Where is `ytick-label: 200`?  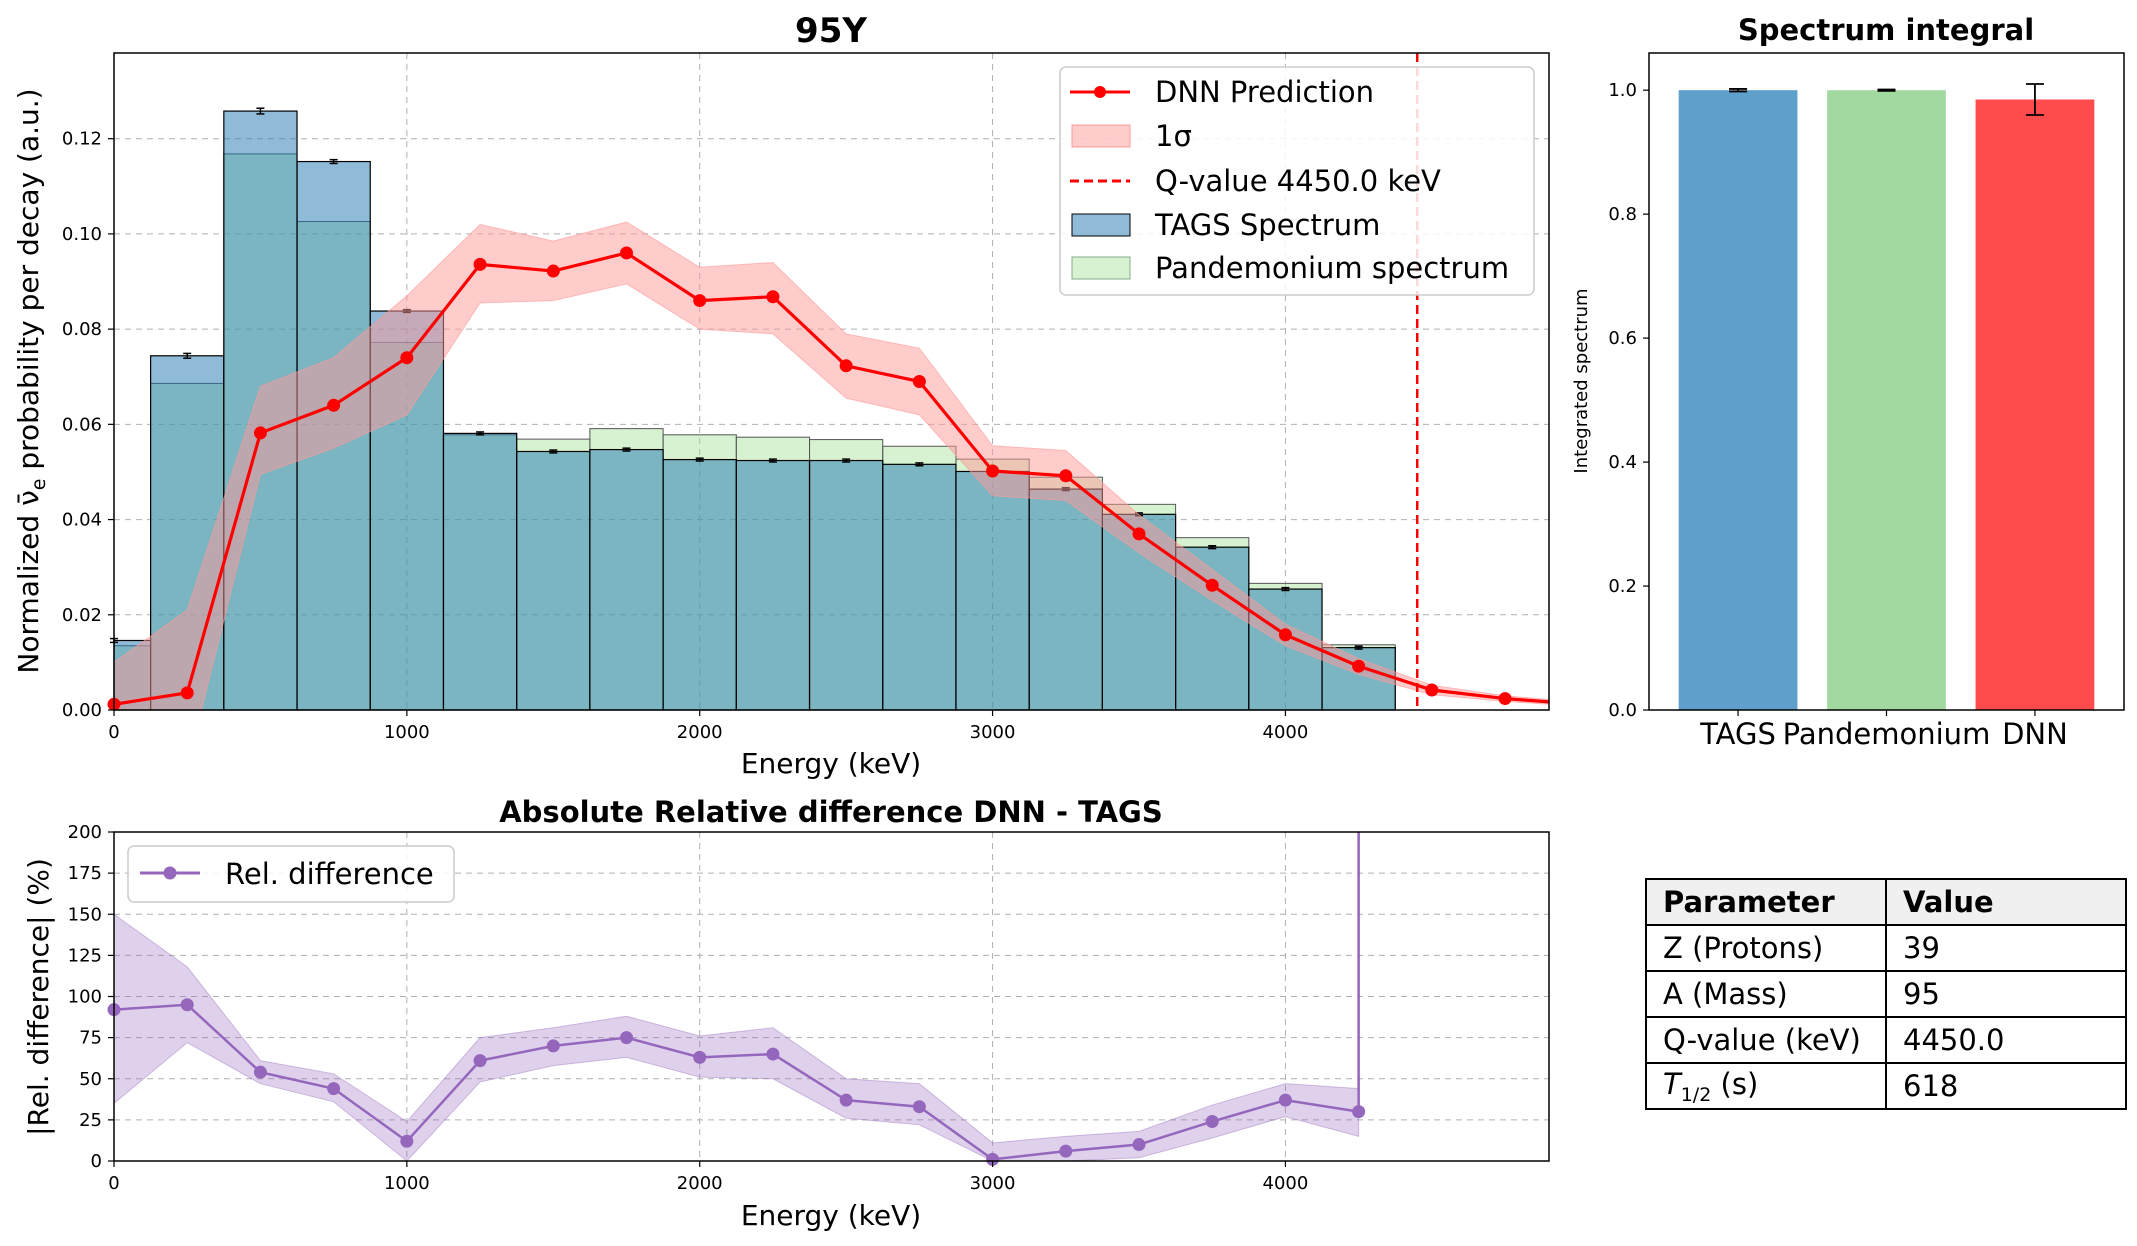 ytick-label: 200 is located at coordinates (85, 832).